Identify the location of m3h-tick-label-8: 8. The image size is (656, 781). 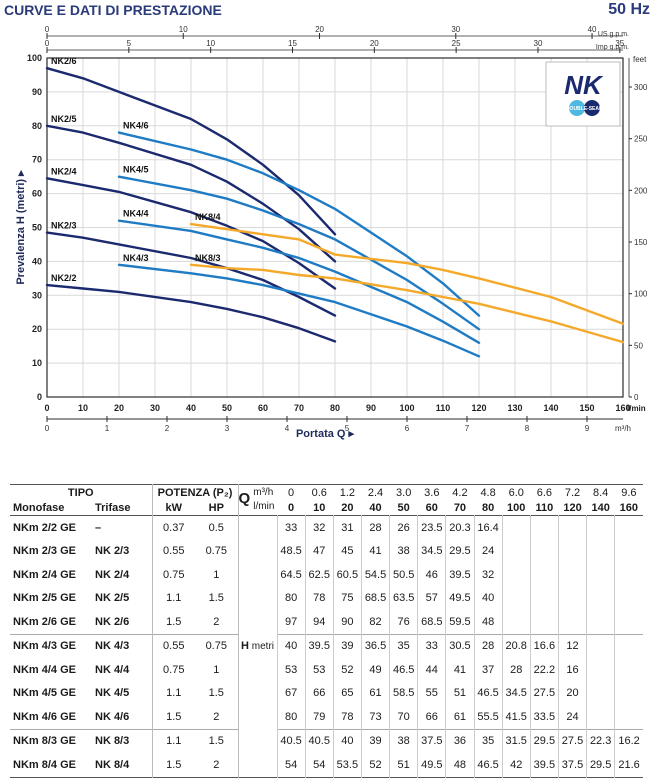
(527, 428).